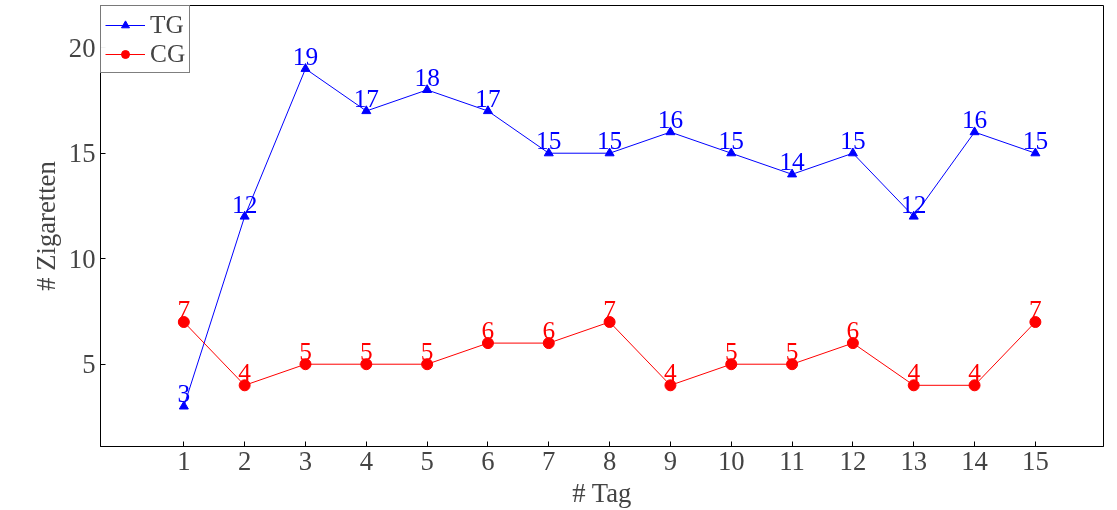 The image size is (1117, 510). I want to click on y-tick-label: 5, so click(89, 364).